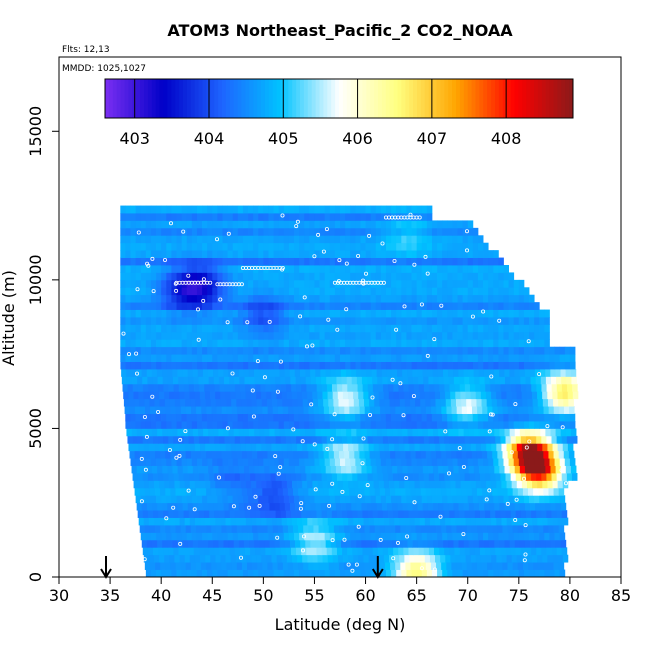  Describe the element at coordinates (35, 428) in the screenshot. I see `y-tick-label: 5000` at that location.